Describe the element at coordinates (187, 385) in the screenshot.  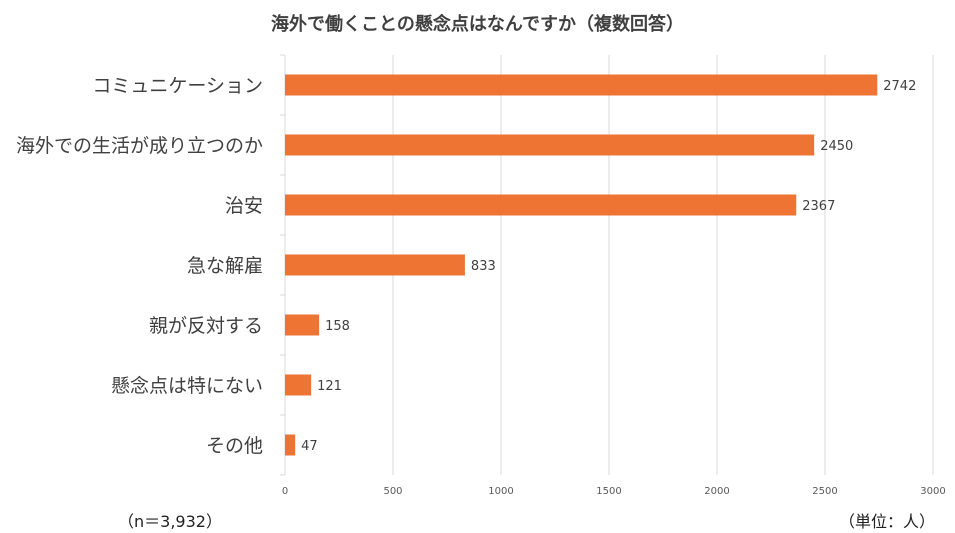
I see `category-label: 懸念点は特にない` at that location.